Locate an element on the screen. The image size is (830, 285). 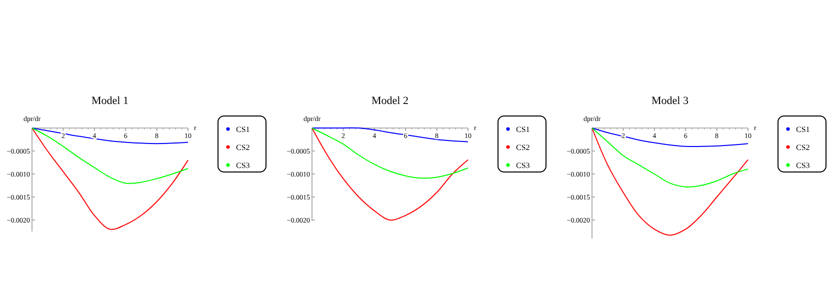
chart-title: Model 2 is located at coordinates (390, 101).